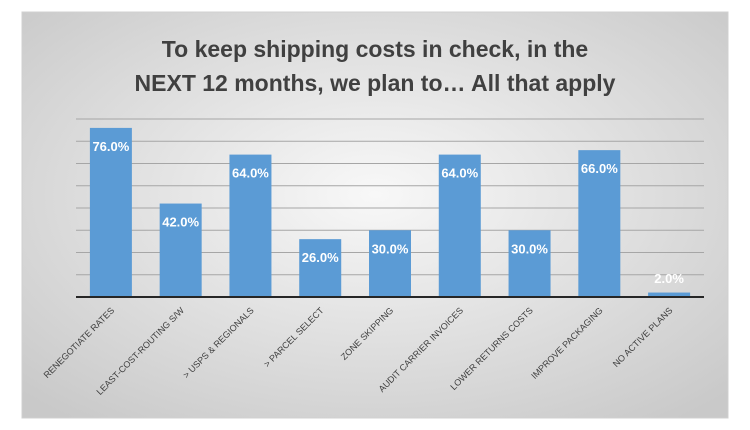 The height and width of the screenshot is (430, 750). What do you see at coordinates (669, 278) in the screenshot?
I see `data-label: 2.0%` at bounding box center [669, 278].